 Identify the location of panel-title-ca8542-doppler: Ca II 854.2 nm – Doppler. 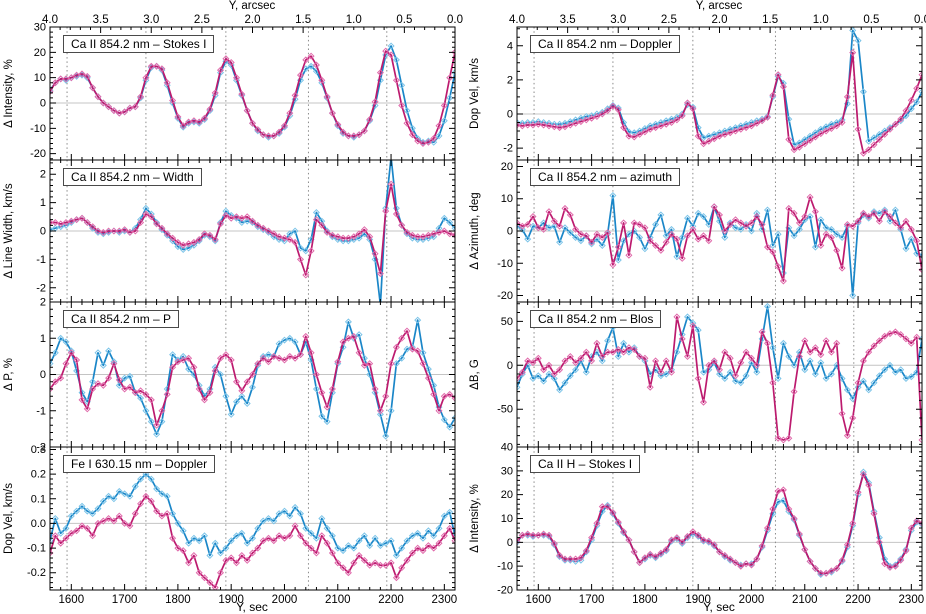
(605, 44).